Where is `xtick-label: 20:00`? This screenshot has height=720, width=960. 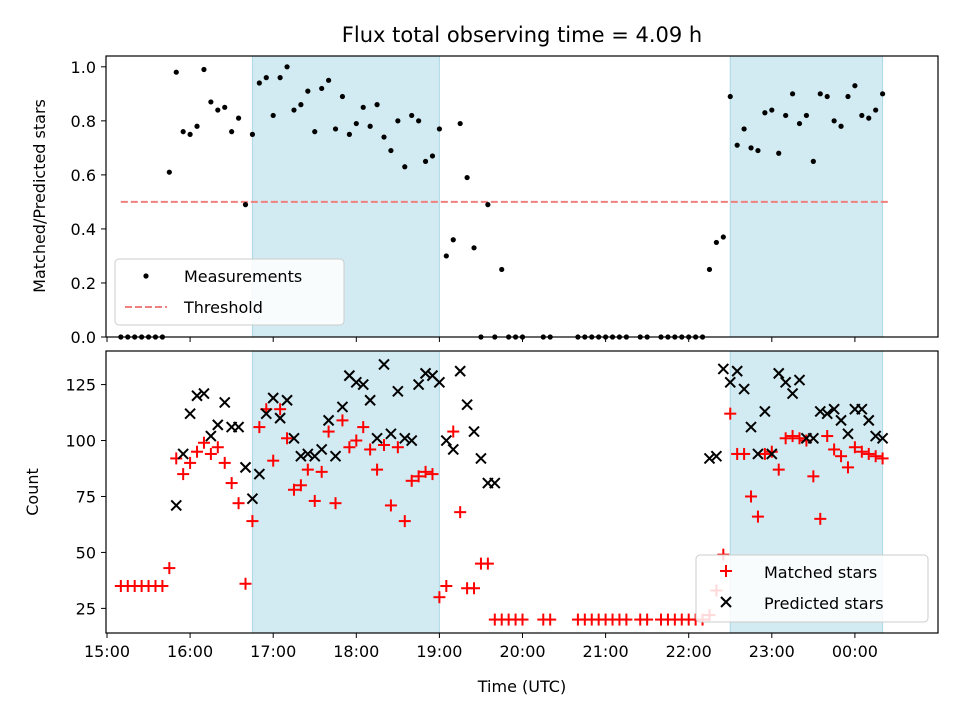 xtick-label: 20:00 is located at coordinates (522, 651).